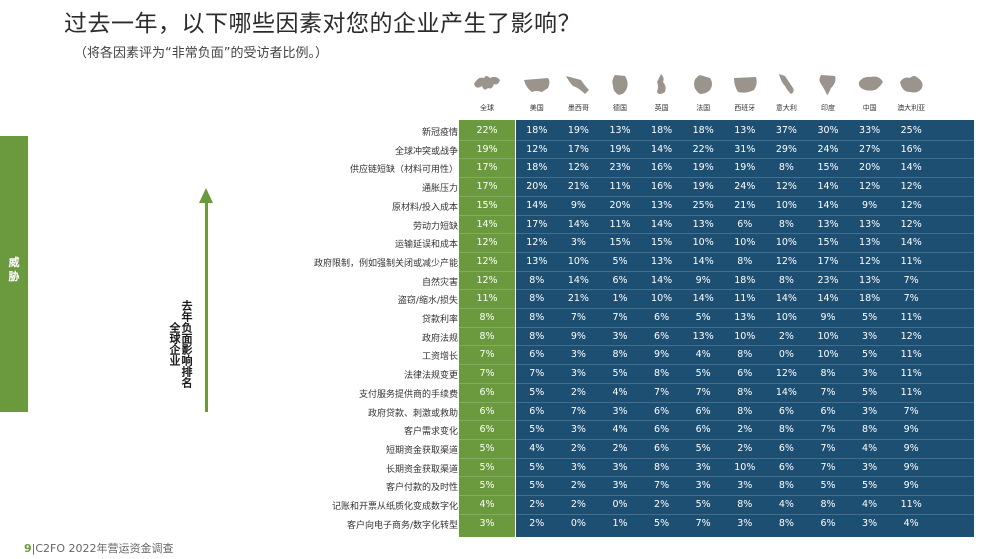 This screenshot has height=559, width=1000. What do you see at coordinates (424, 207) in the screenshot?
I see `factor-label: 原材料/投入成本` at bounding box center [424, 207].